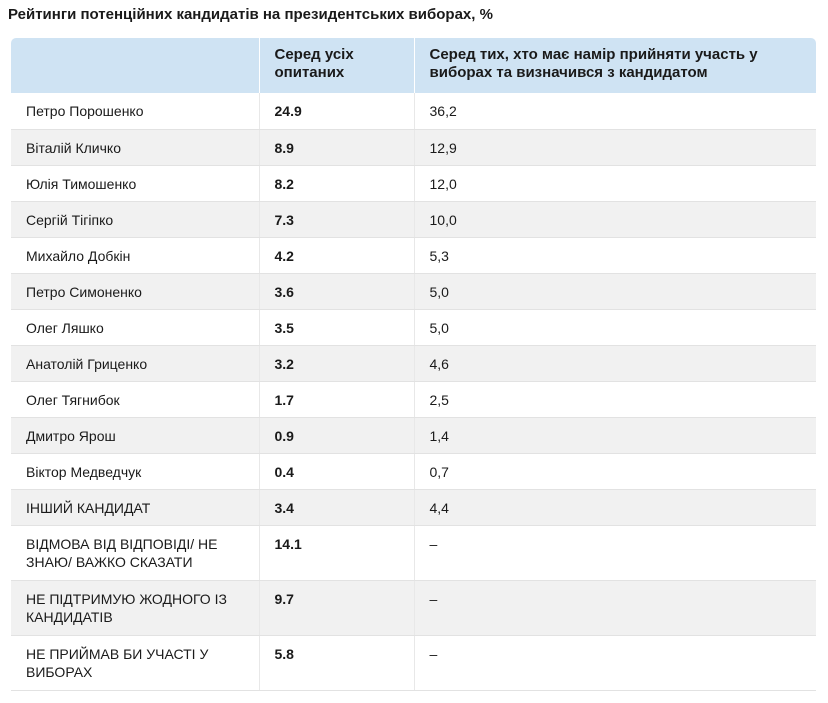 This screenshot has width=828, height=703. Describe the element at coordinates (614, 255) in the screenshot. I see `decided-voters-value-cell: 5,3` at that location.